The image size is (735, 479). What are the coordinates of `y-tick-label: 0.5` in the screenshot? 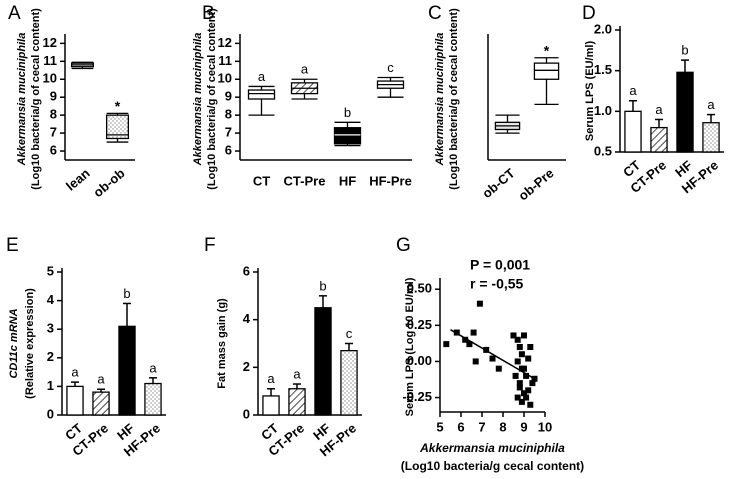 It's located at (603, 150).